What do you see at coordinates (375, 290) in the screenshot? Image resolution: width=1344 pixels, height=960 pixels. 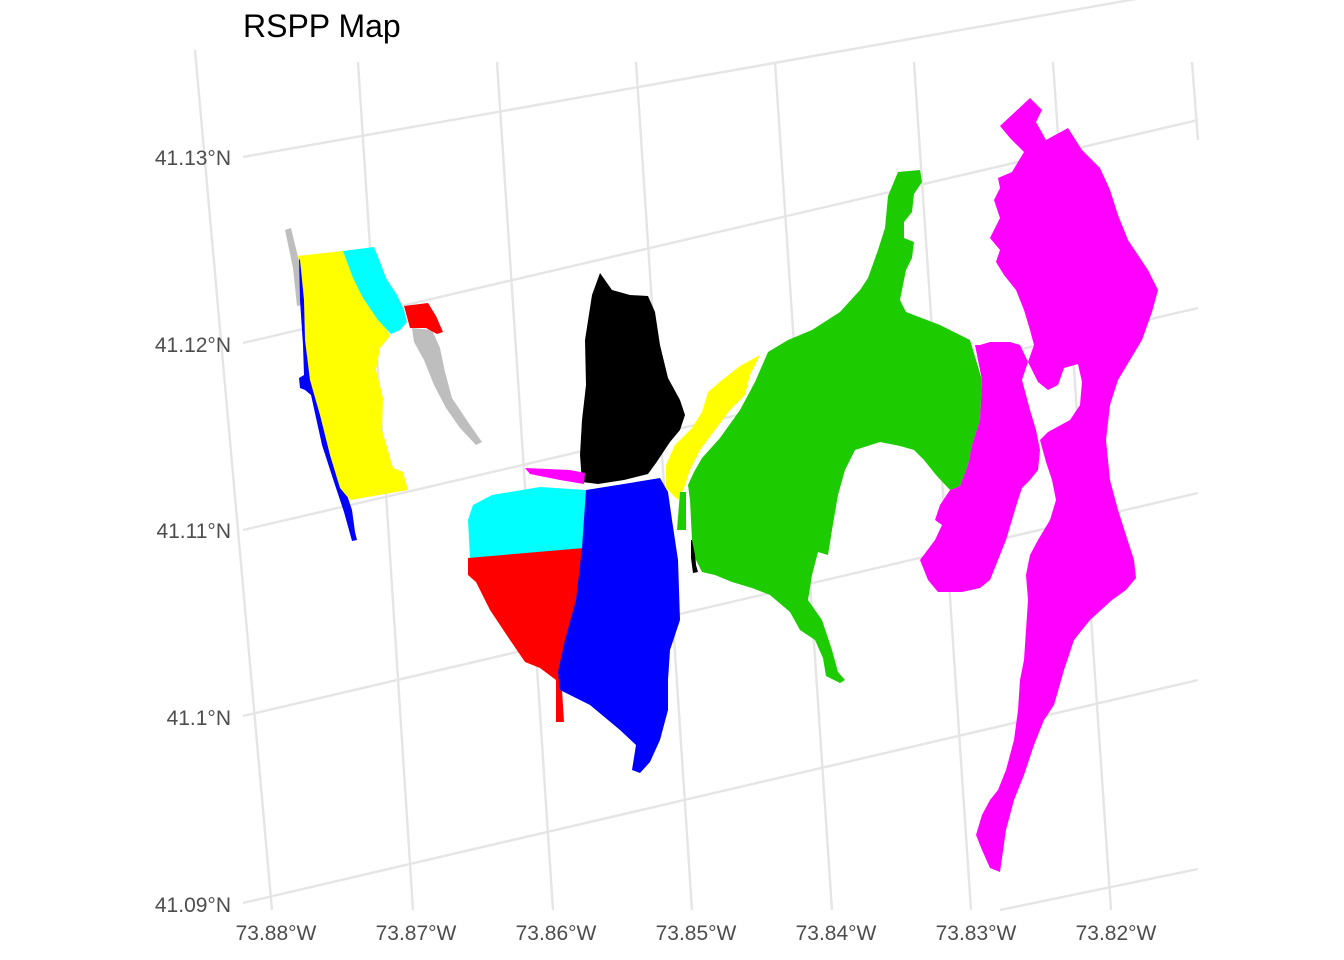 I see `parcel-cyan-west` at bounding box center [375, 290].